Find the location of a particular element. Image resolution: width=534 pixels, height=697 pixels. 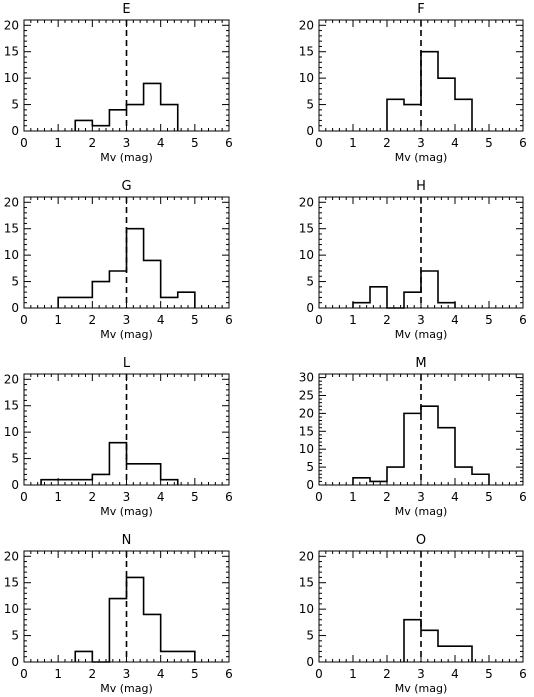

panel-title: L is located at coordinates (127, 363).